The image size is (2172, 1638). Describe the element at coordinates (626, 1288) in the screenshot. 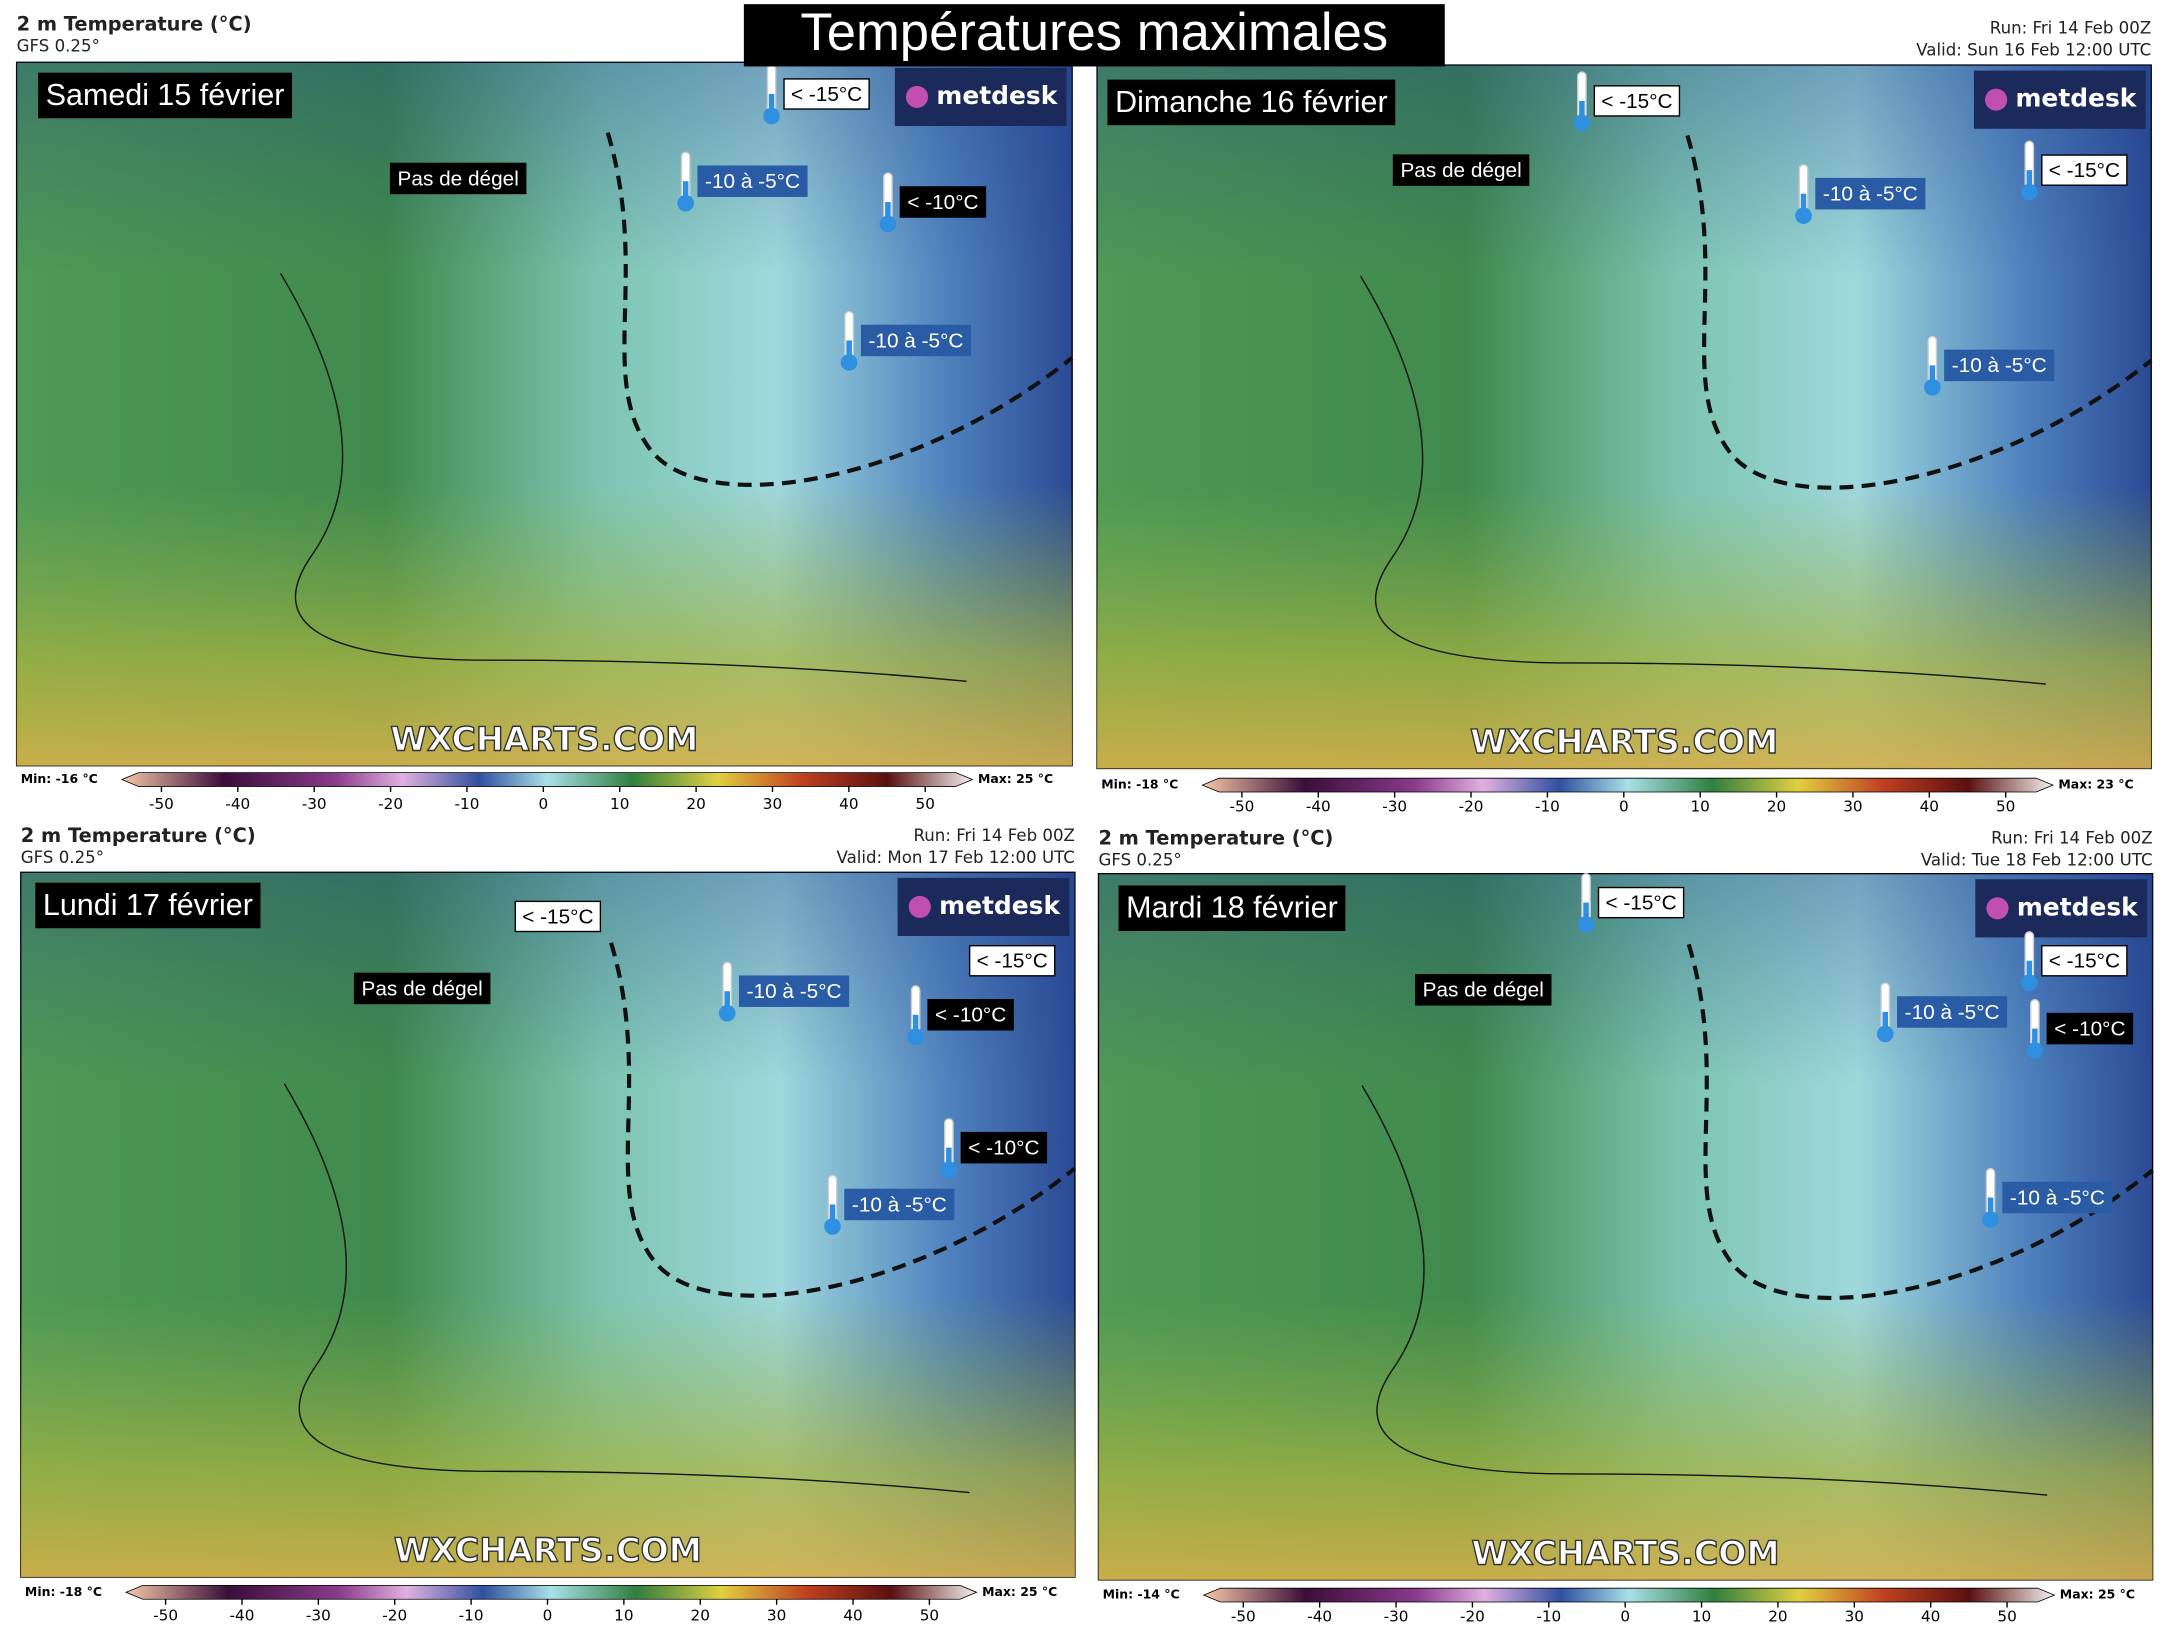

I see `coastline` at that location.